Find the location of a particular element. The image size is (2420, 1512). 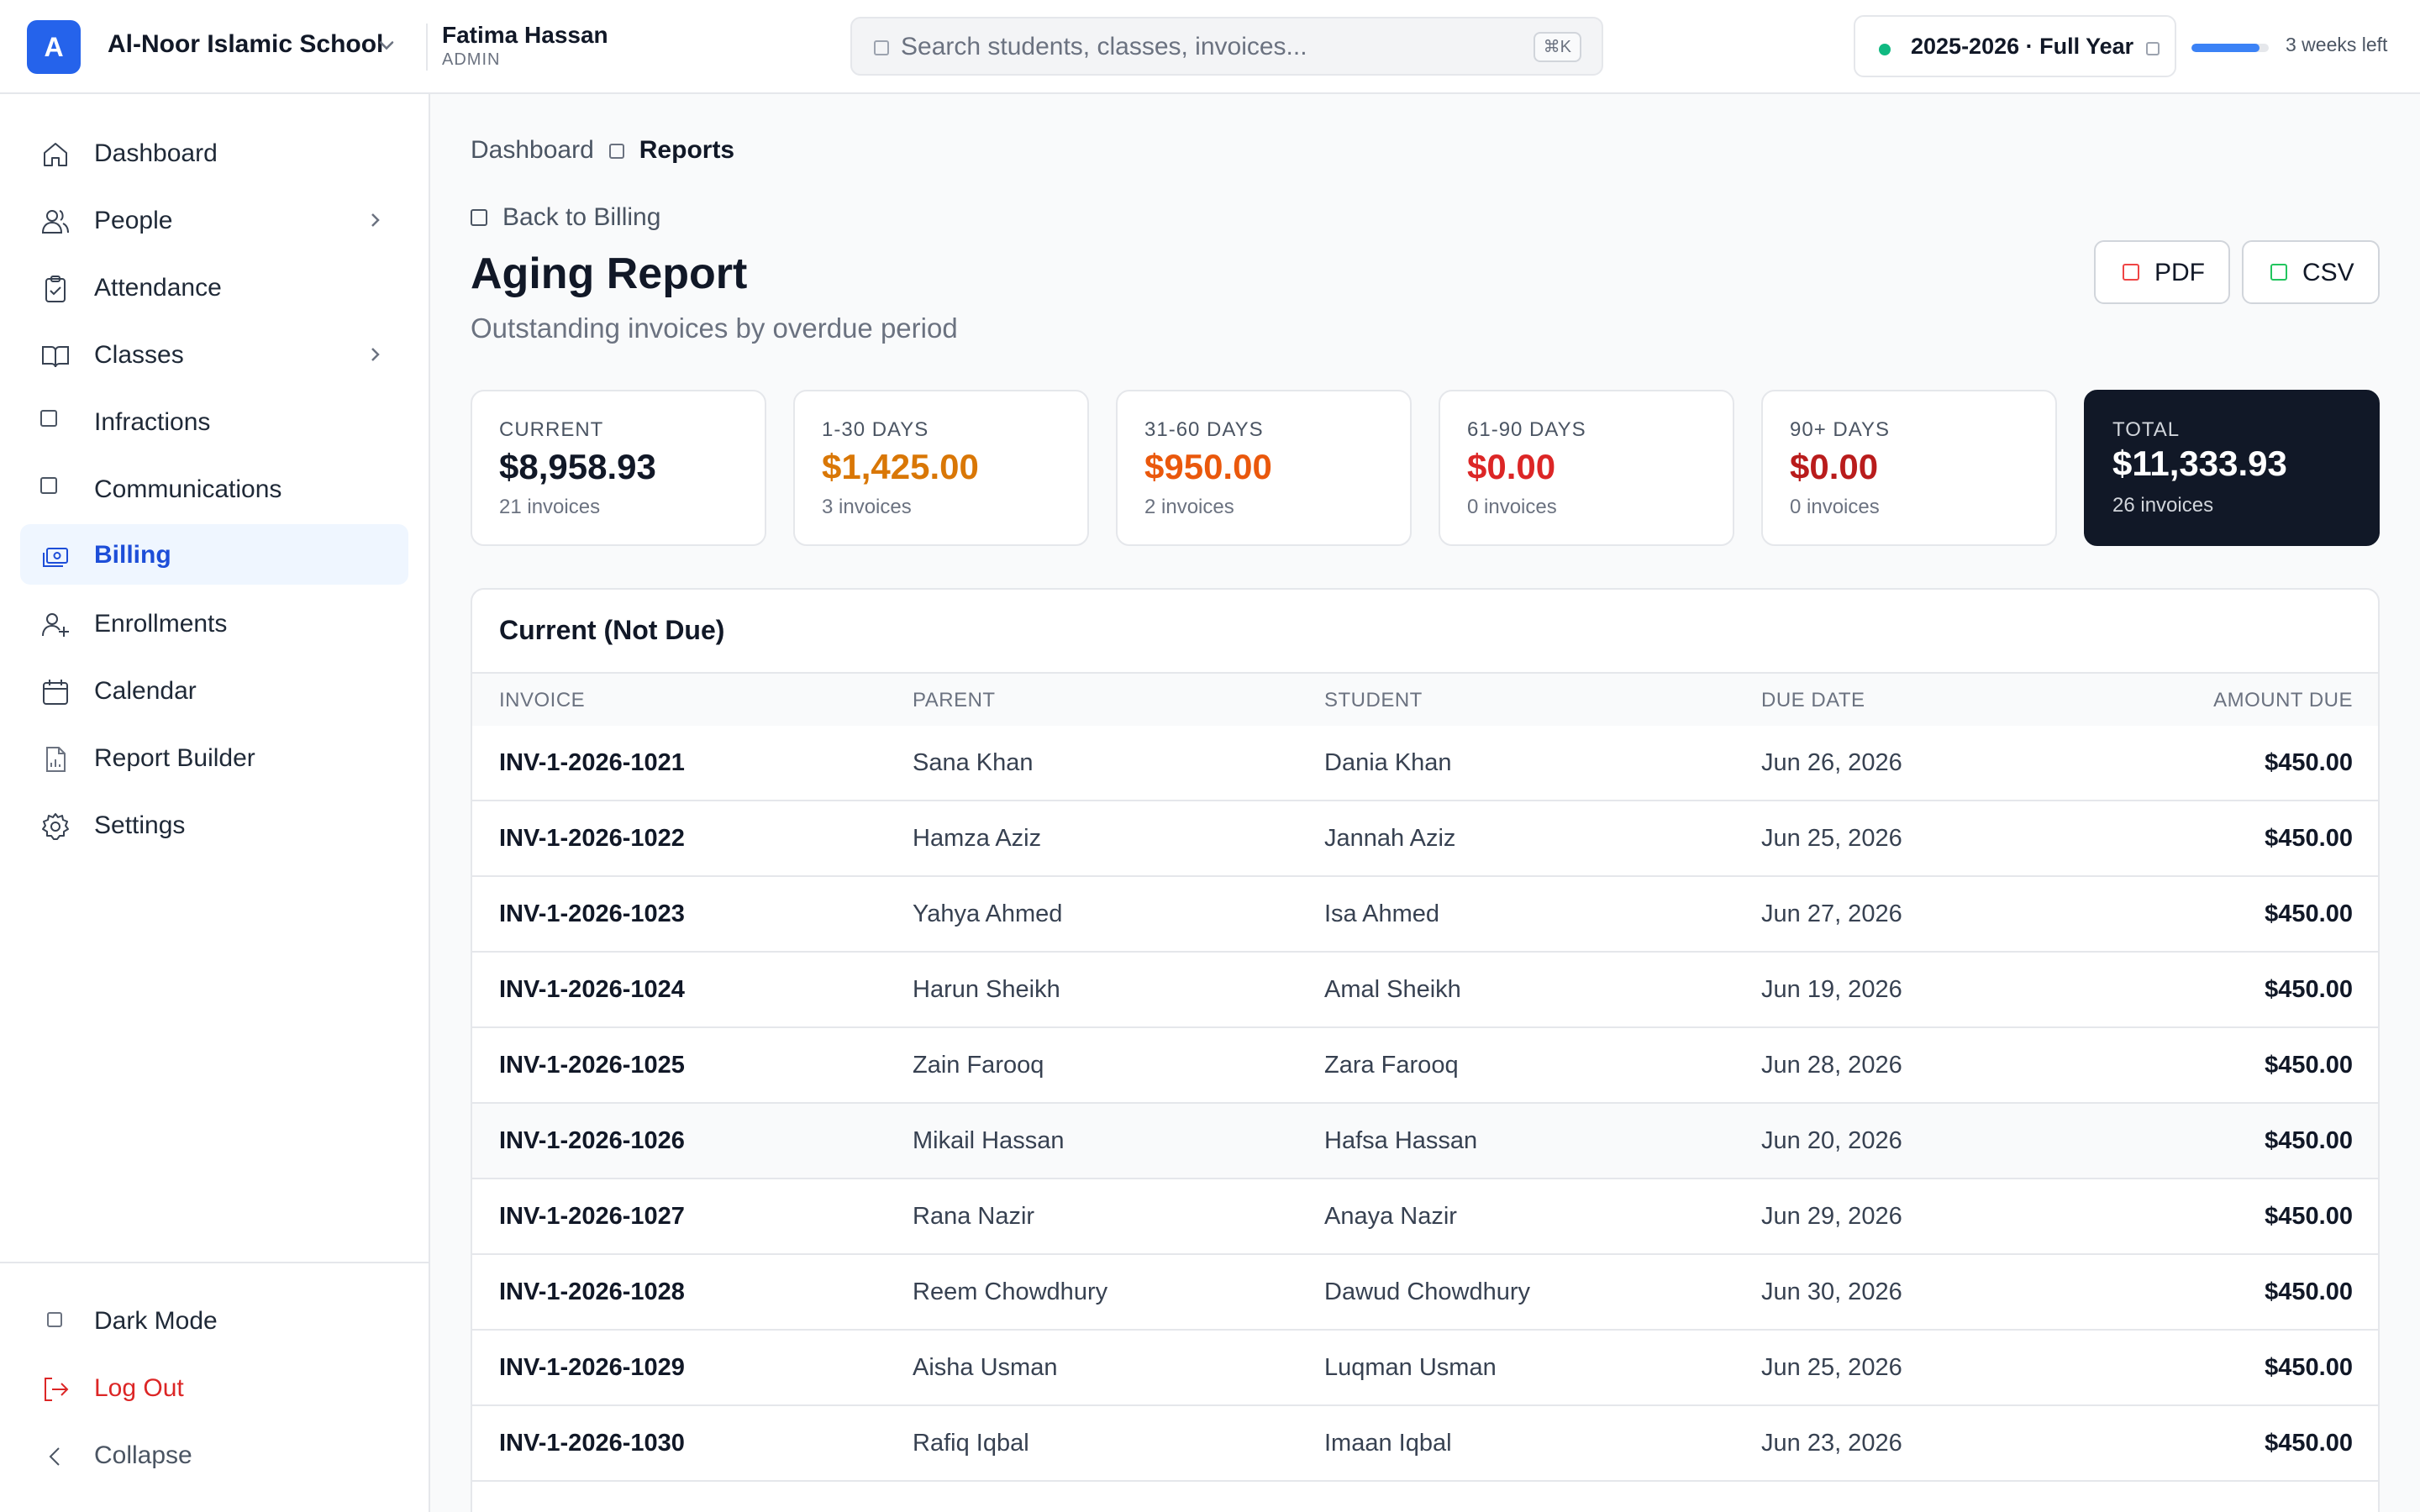

summary-card-count: 0 invoices is located at coordinates (1512, 507).